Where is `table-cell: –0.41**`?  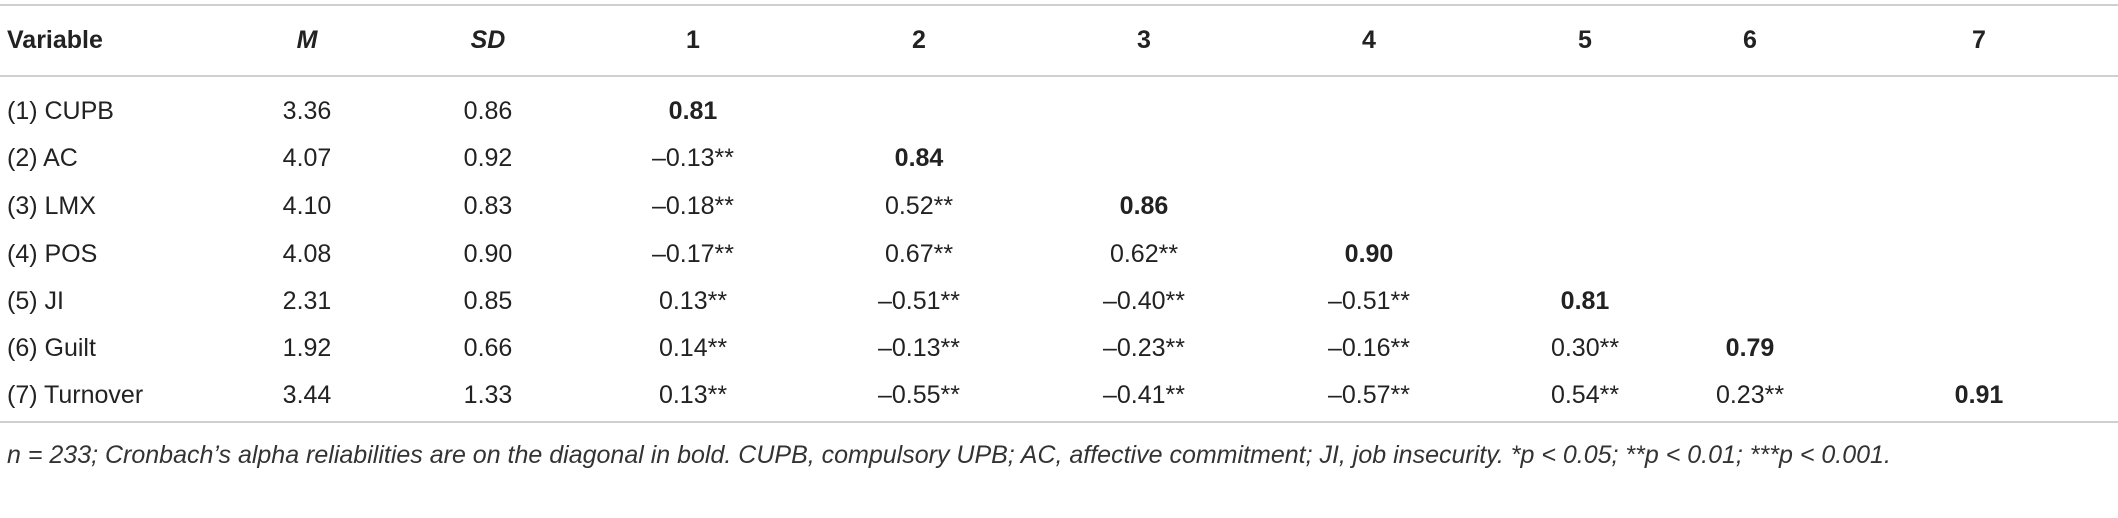 table-cell: –0.41** is located at coordinates (1144, 395).